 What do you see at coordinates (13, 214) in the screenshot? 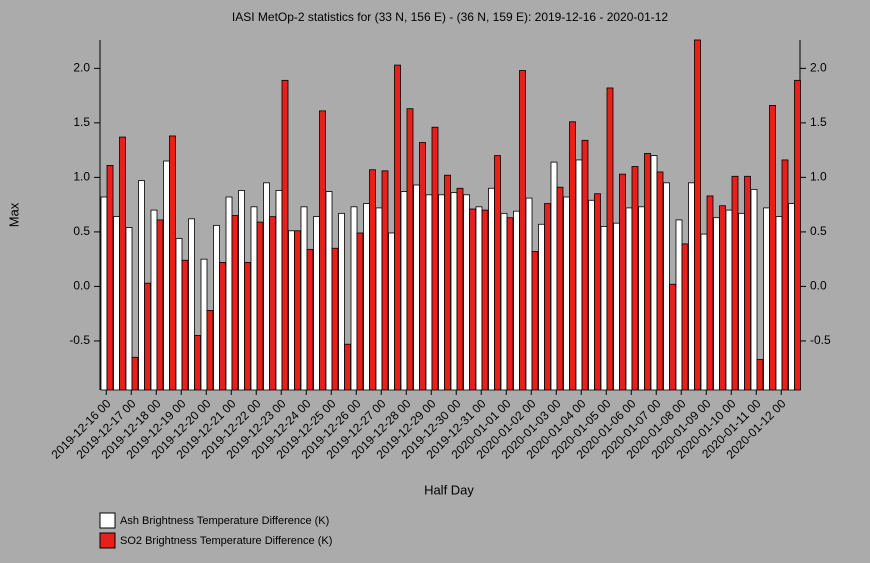
I see `y-axis-label: Max` at bounding box center [13, 214].